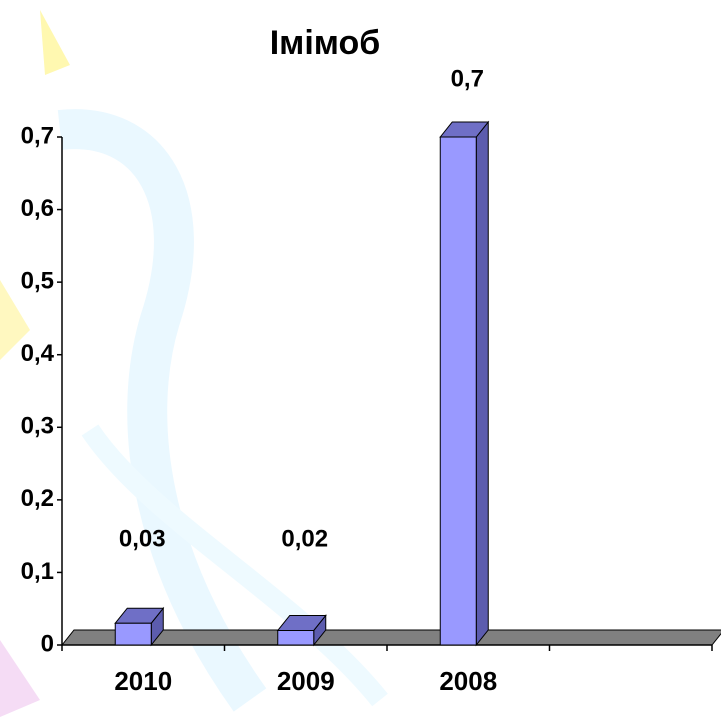 The width and height of the screenshot is (721, 717). Describe the element at coordinates (37, 135) in the screenshot. I see `y-tick-label: 0,7` at that location.